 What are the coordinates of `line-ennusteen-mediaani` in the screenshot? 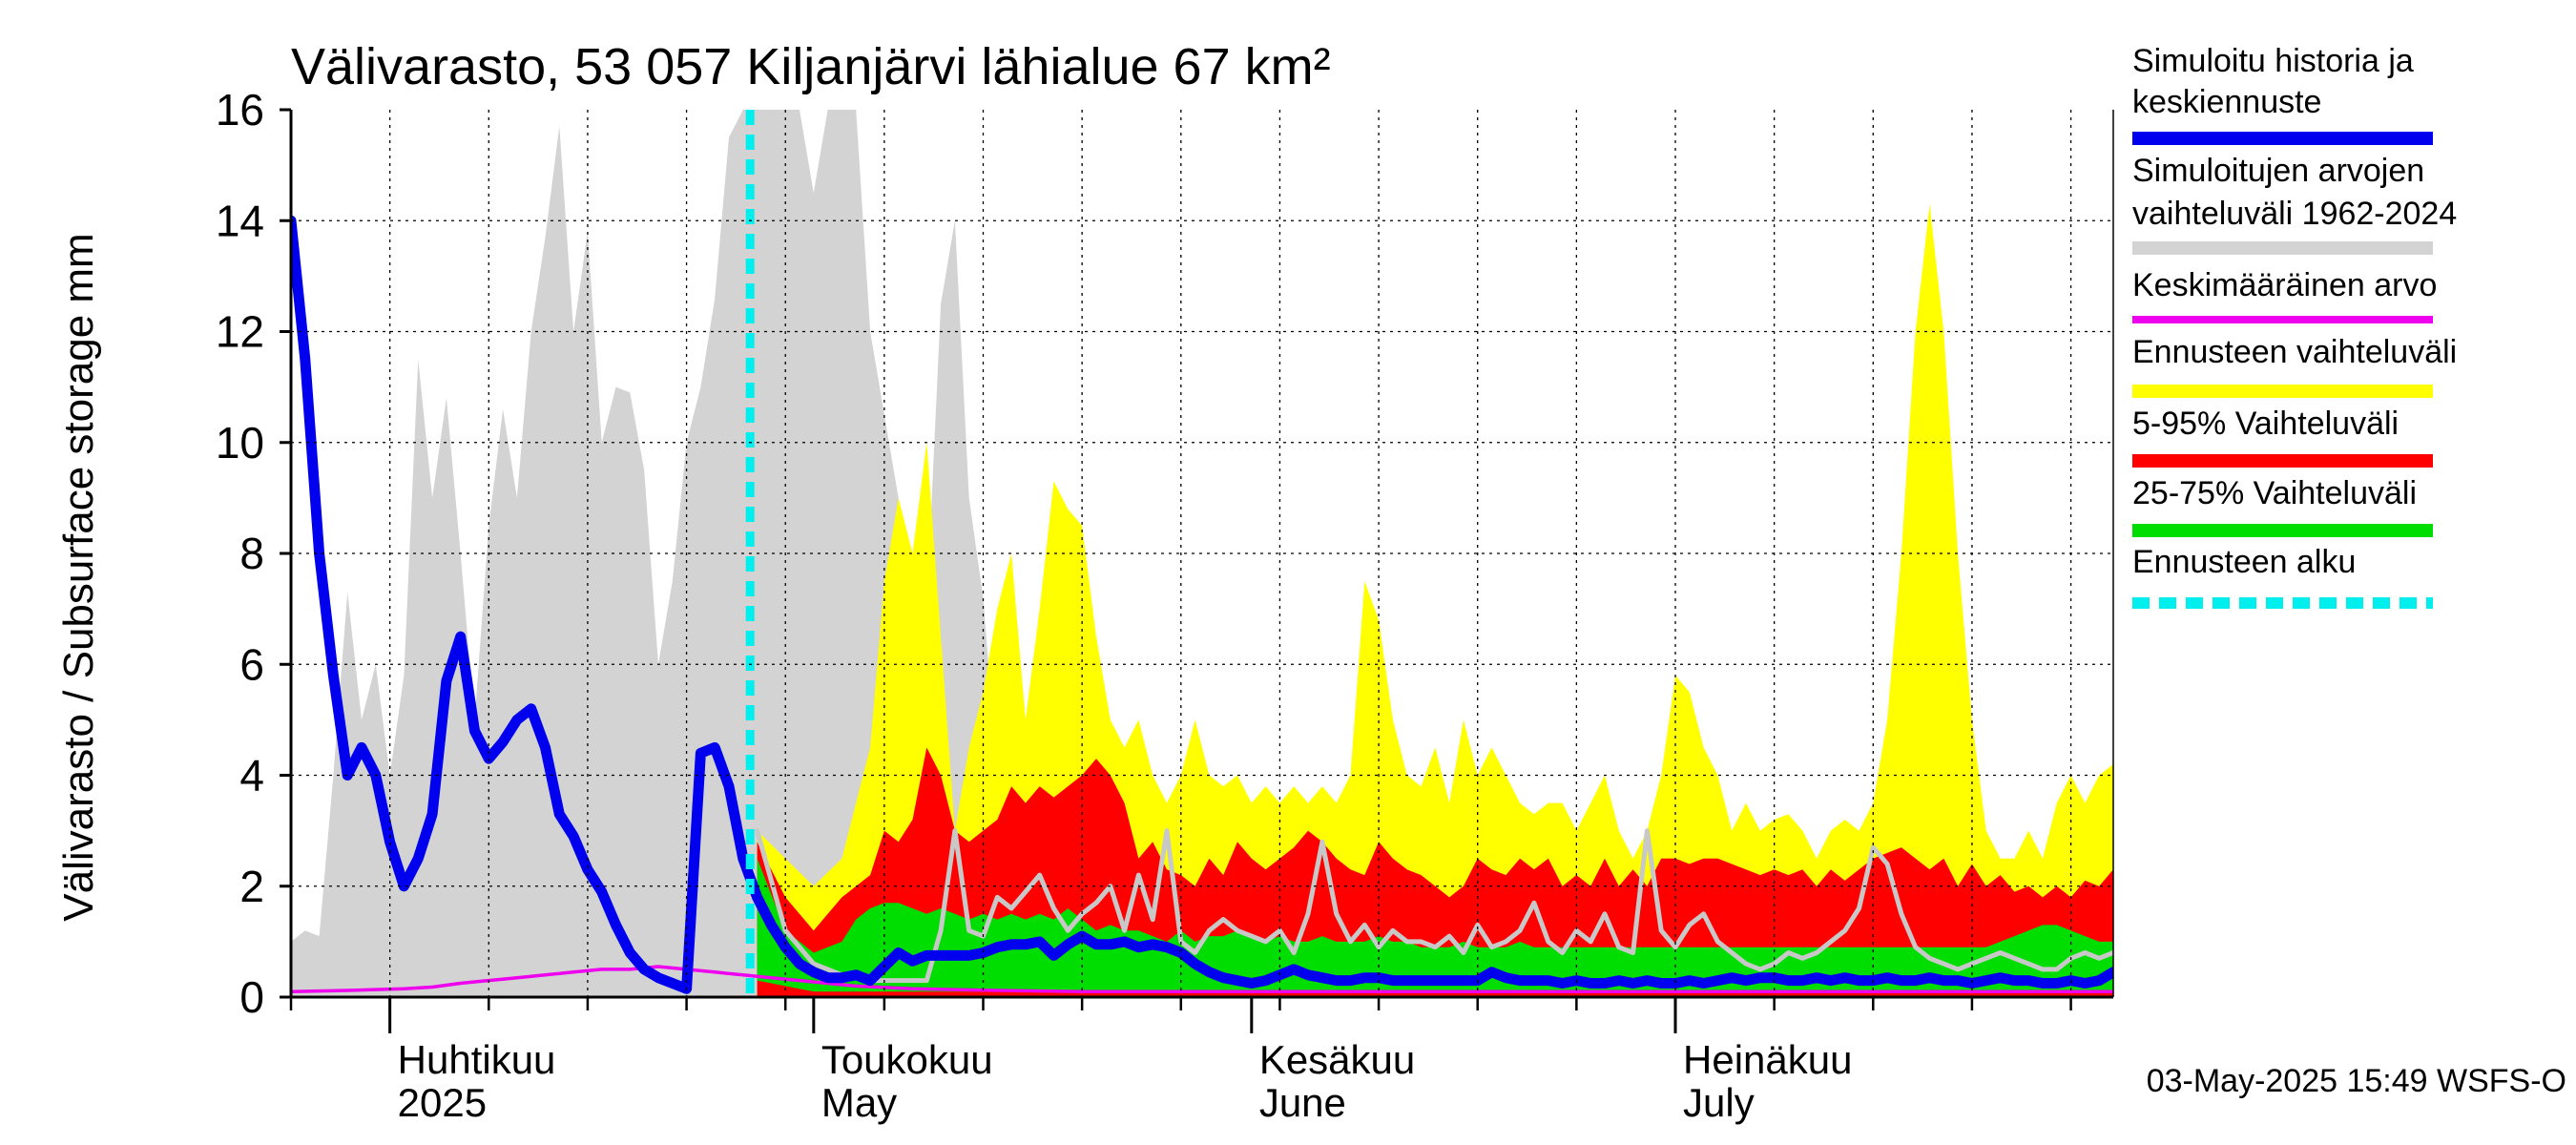 It's located at (1434, 906).